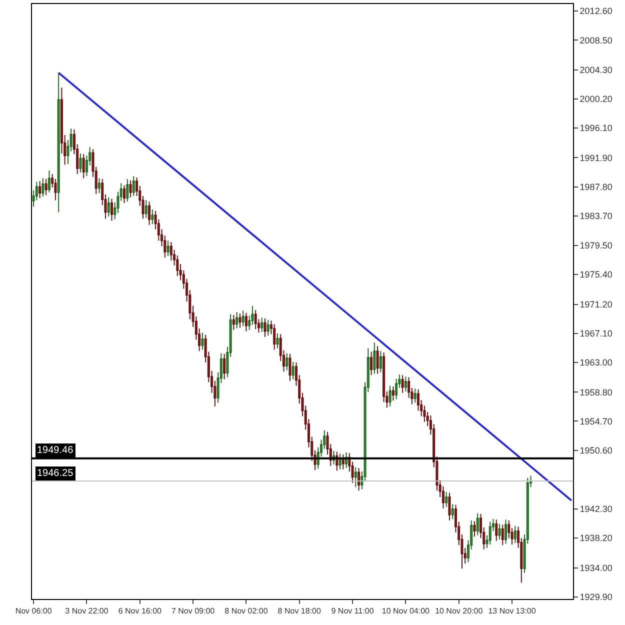  What do you see at coordinates (300, 611) in the screenshot?
I see `x-tick-label: 8 Nov 18:00` at bounding box center [300, 611].